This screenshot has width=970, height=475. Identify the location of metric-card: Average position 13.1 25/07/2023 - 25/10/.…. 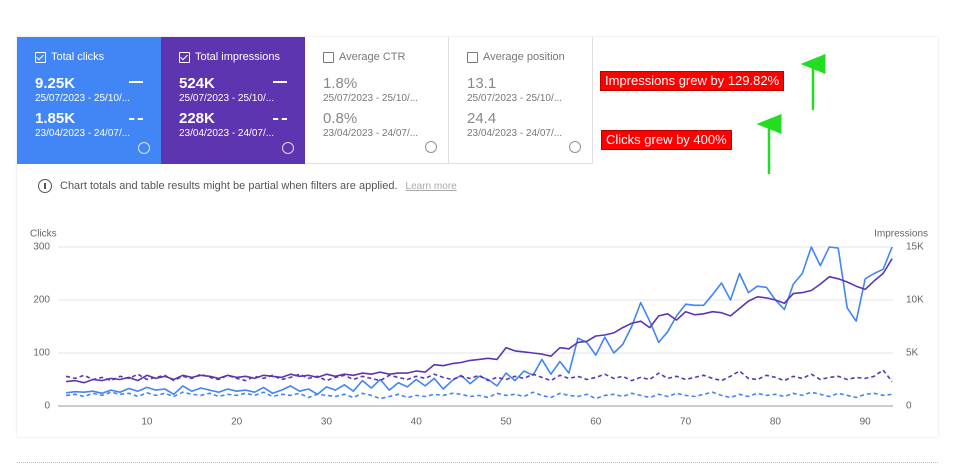
(521, 100).